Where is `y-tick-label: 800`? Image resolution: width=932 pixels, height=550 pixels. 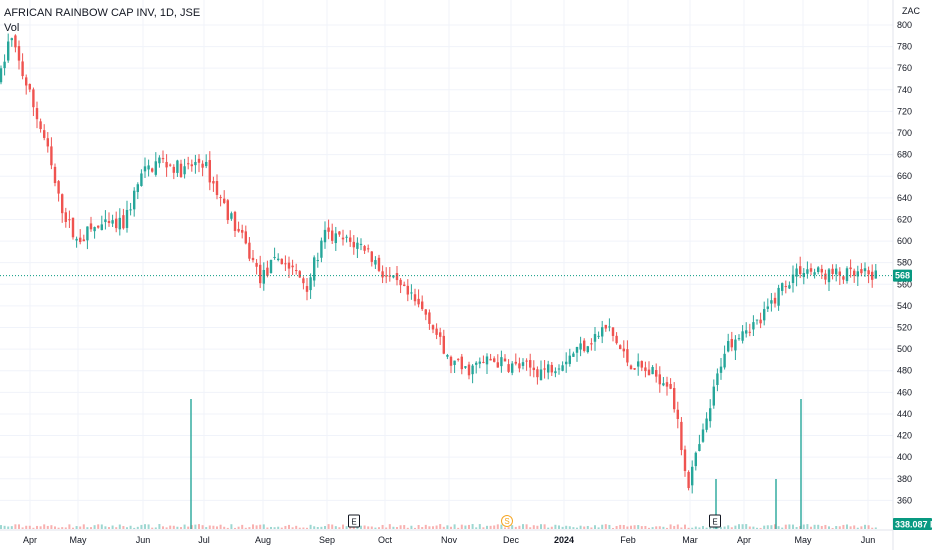 y-tick-label: 800 is located at coordinates (904, 25).